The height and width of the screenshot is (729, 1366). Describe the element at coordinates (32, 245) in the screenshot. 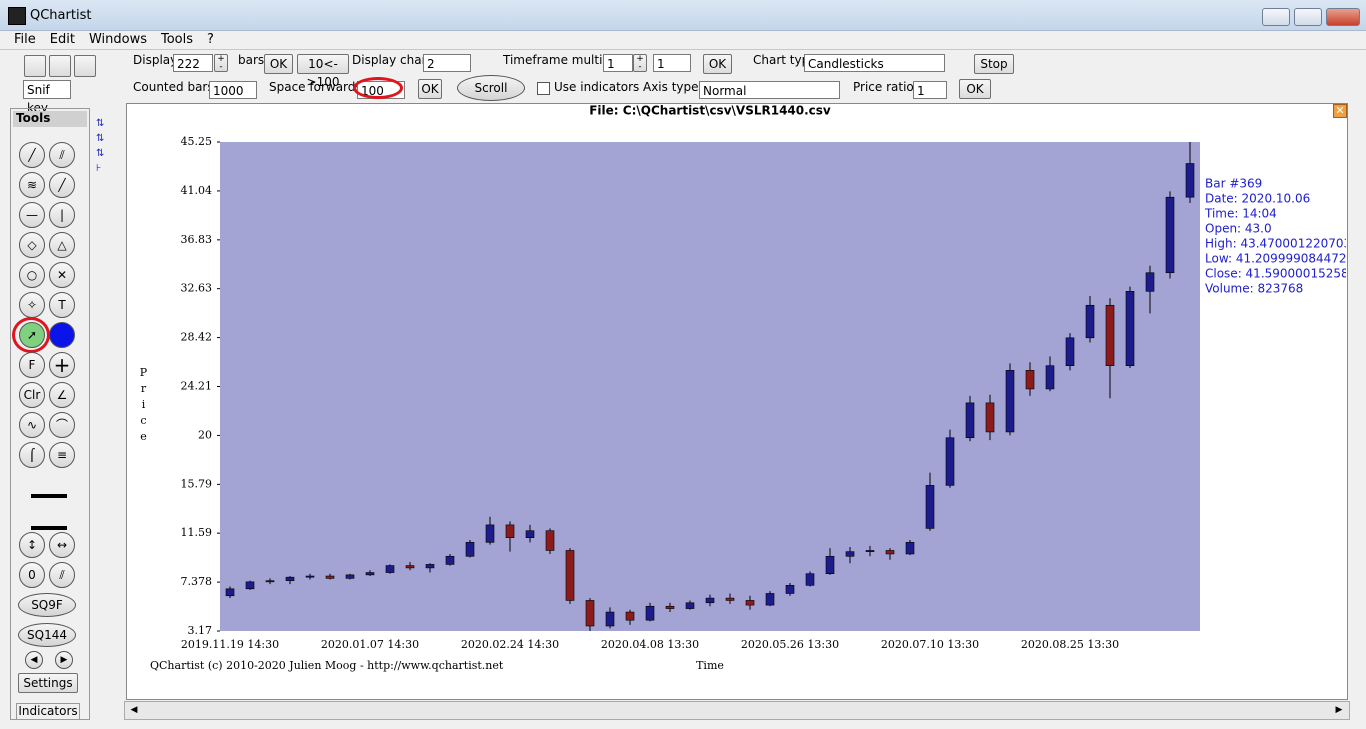

I see `tool-button: ◇` at that location.